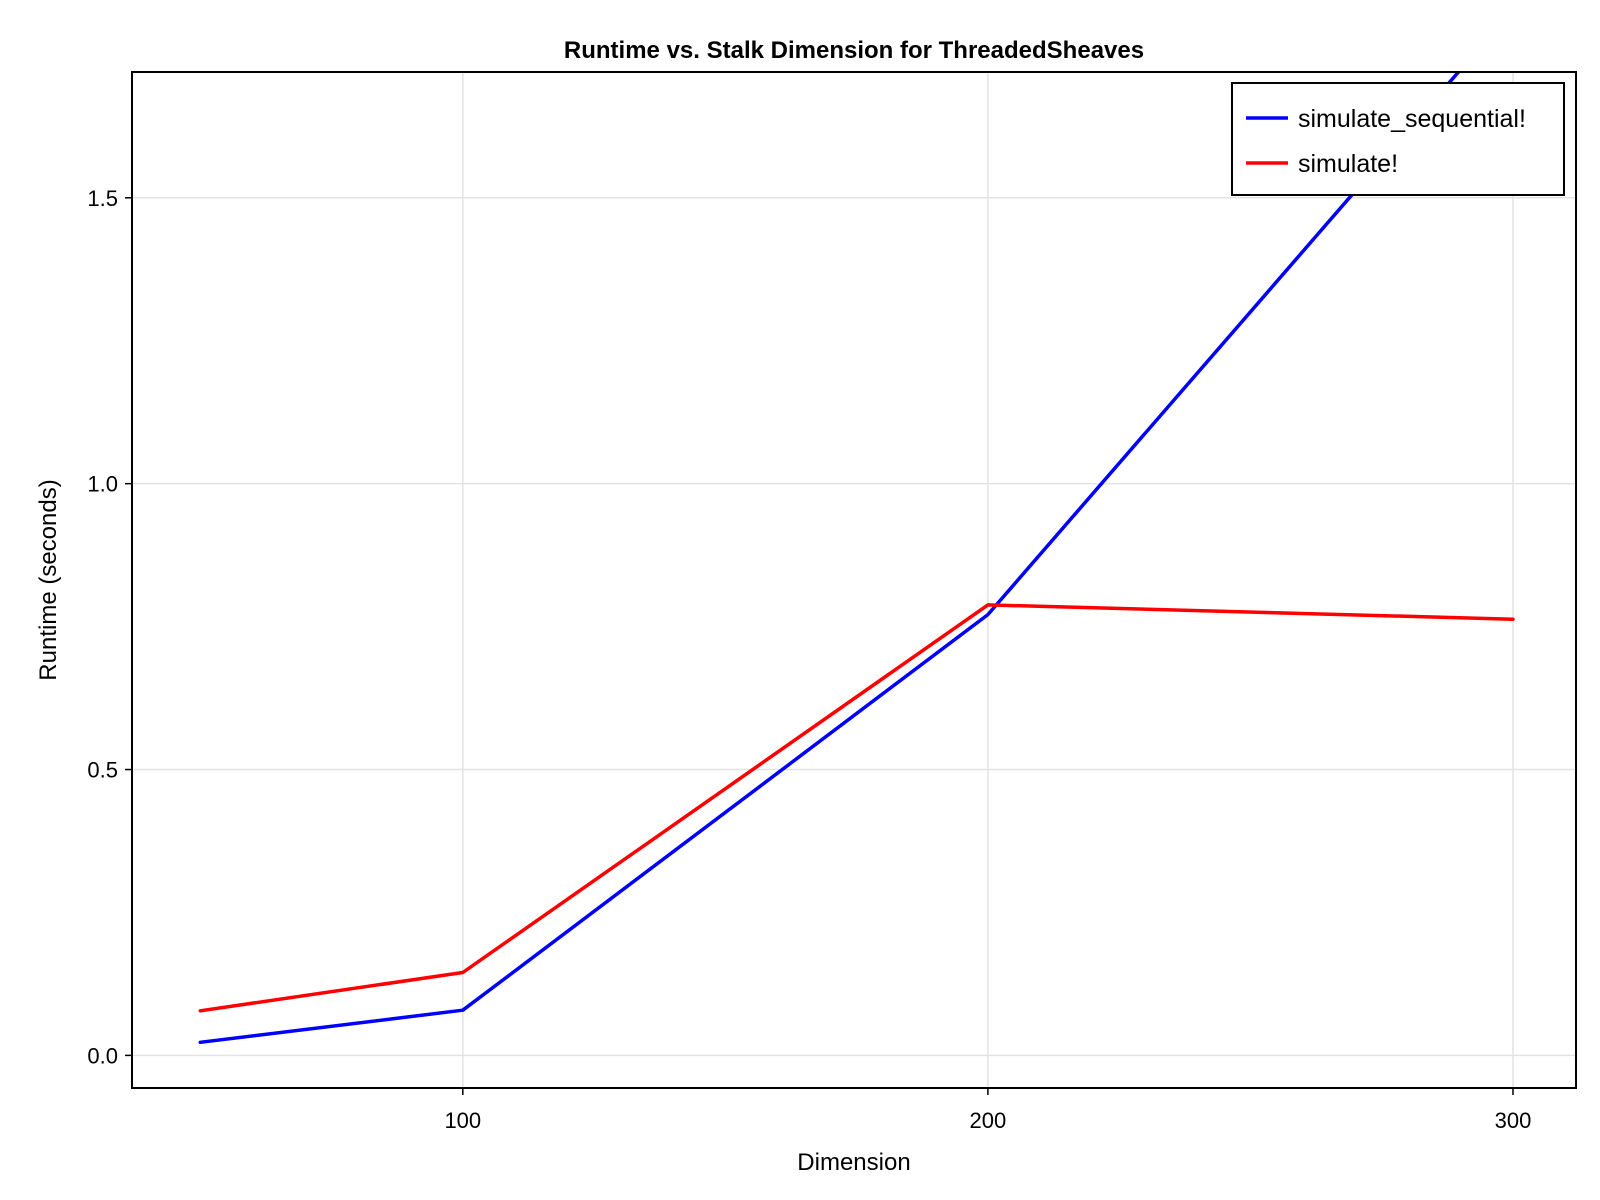 The image size is (1600, 1200). What do you see at coordinates (1513, 1120) in the screenshot?
I see `x-tick-label: 300` at bounding box center [1513, 1120].